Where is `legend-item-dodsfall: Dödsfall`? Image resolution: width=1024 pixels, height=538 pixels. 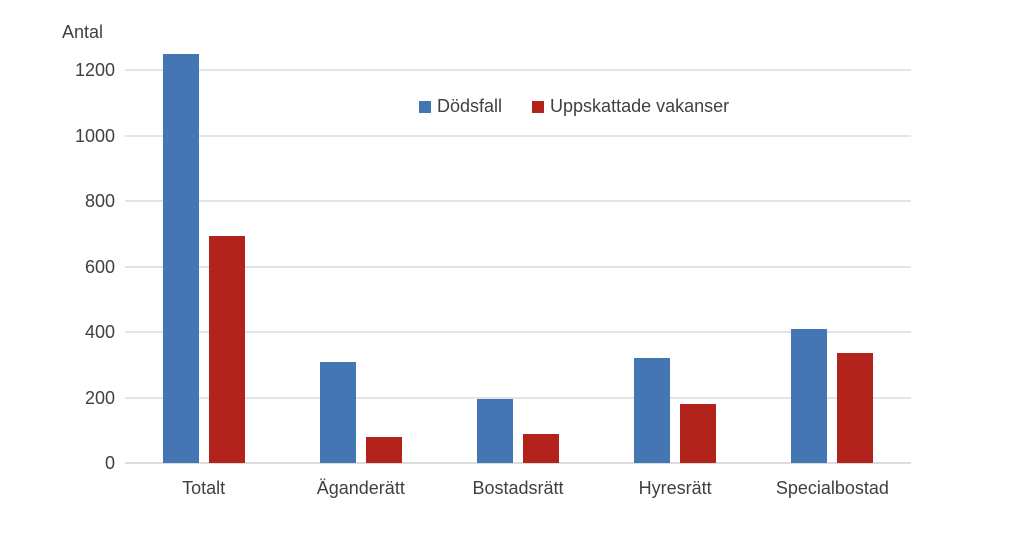 legend-item-dodsfall: Dödsfall is located at coordinates (460, 106).